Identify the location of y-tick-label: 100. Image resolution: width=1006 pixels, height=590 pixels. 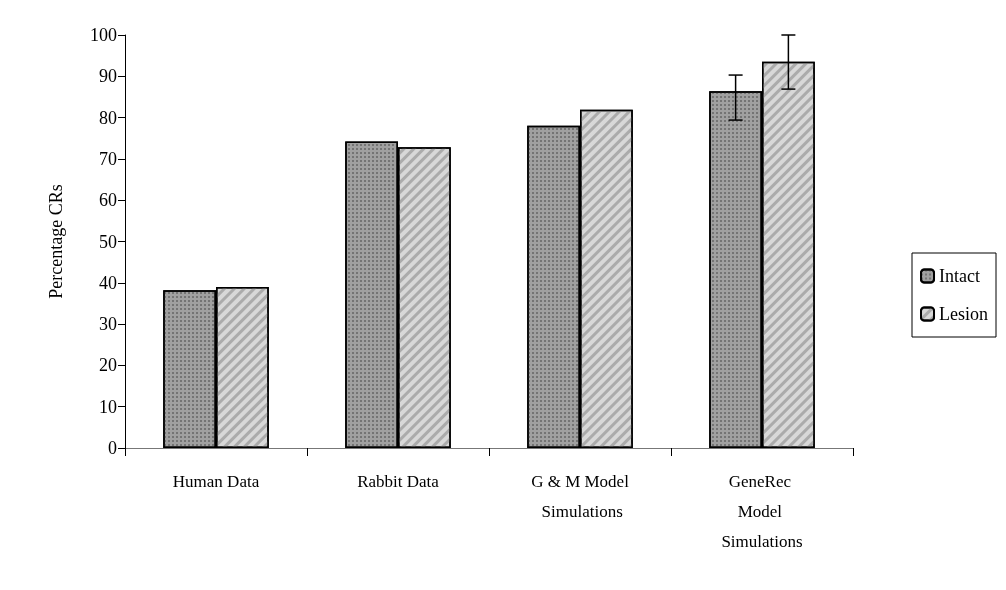
(103, 35).